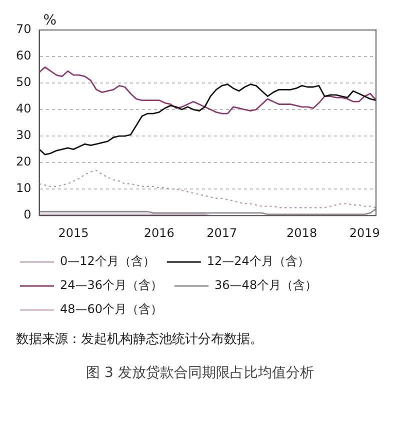 The height and width of the screenshot is (442, 400). What do you see at coordinates (24, 188) in the screenshot?
I see `y-tick-label: 10` at bounding box center [24, 188].